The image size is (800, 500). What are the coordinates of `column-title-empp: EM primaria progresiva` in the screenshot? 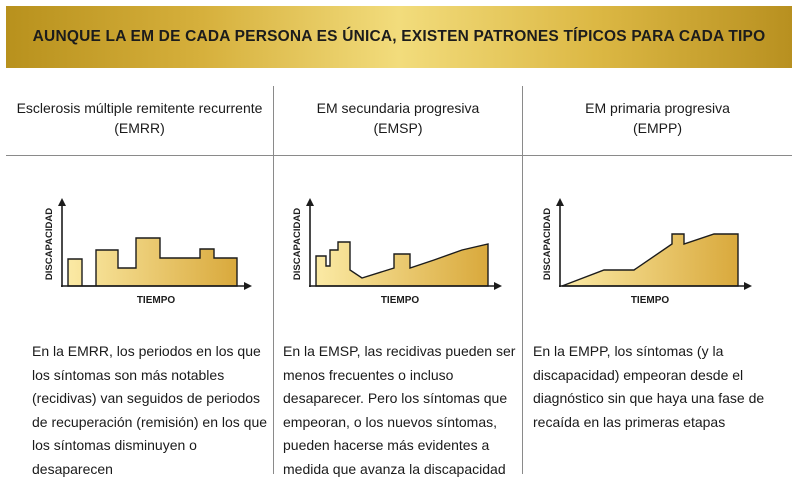 It's located at (657, 108).